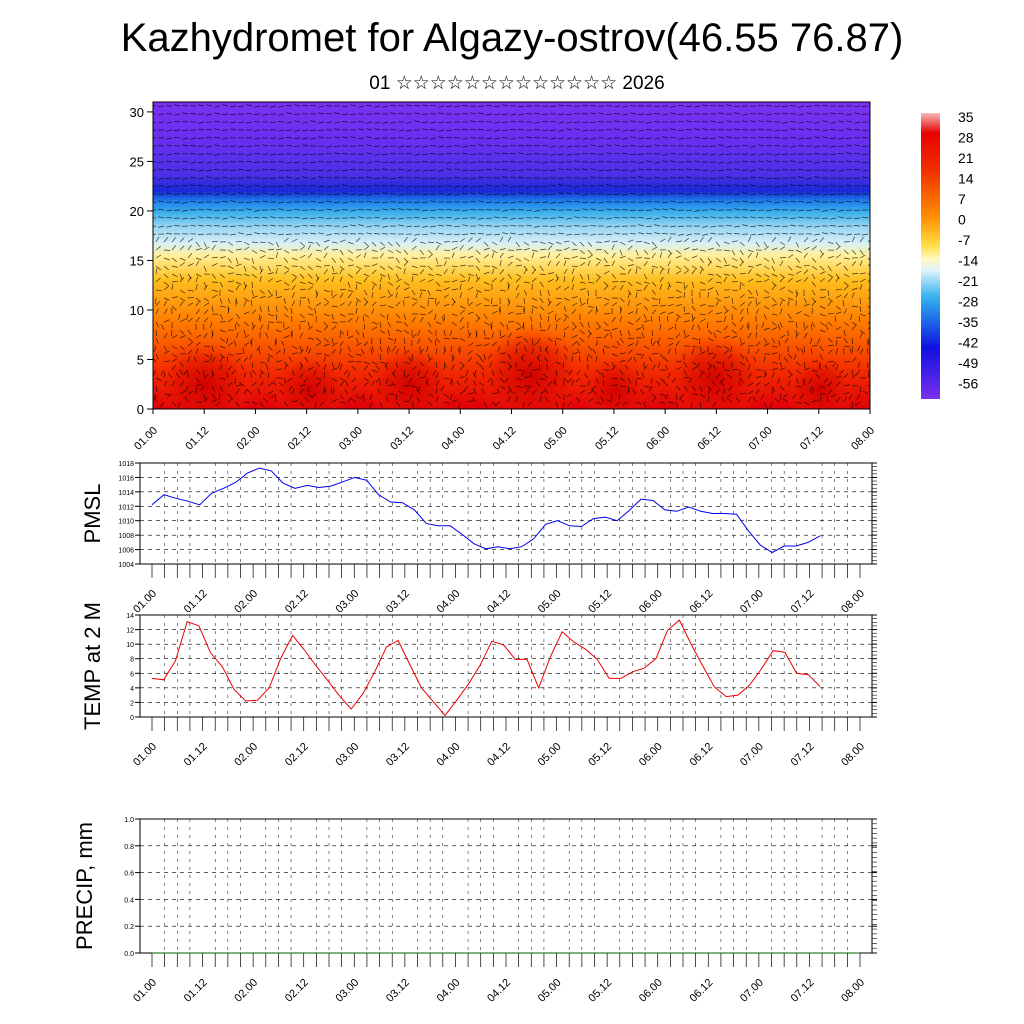  Describe the element at coordinates (761, 439) in the screenshot. I see `x-tick-label: 07.00` at that location.